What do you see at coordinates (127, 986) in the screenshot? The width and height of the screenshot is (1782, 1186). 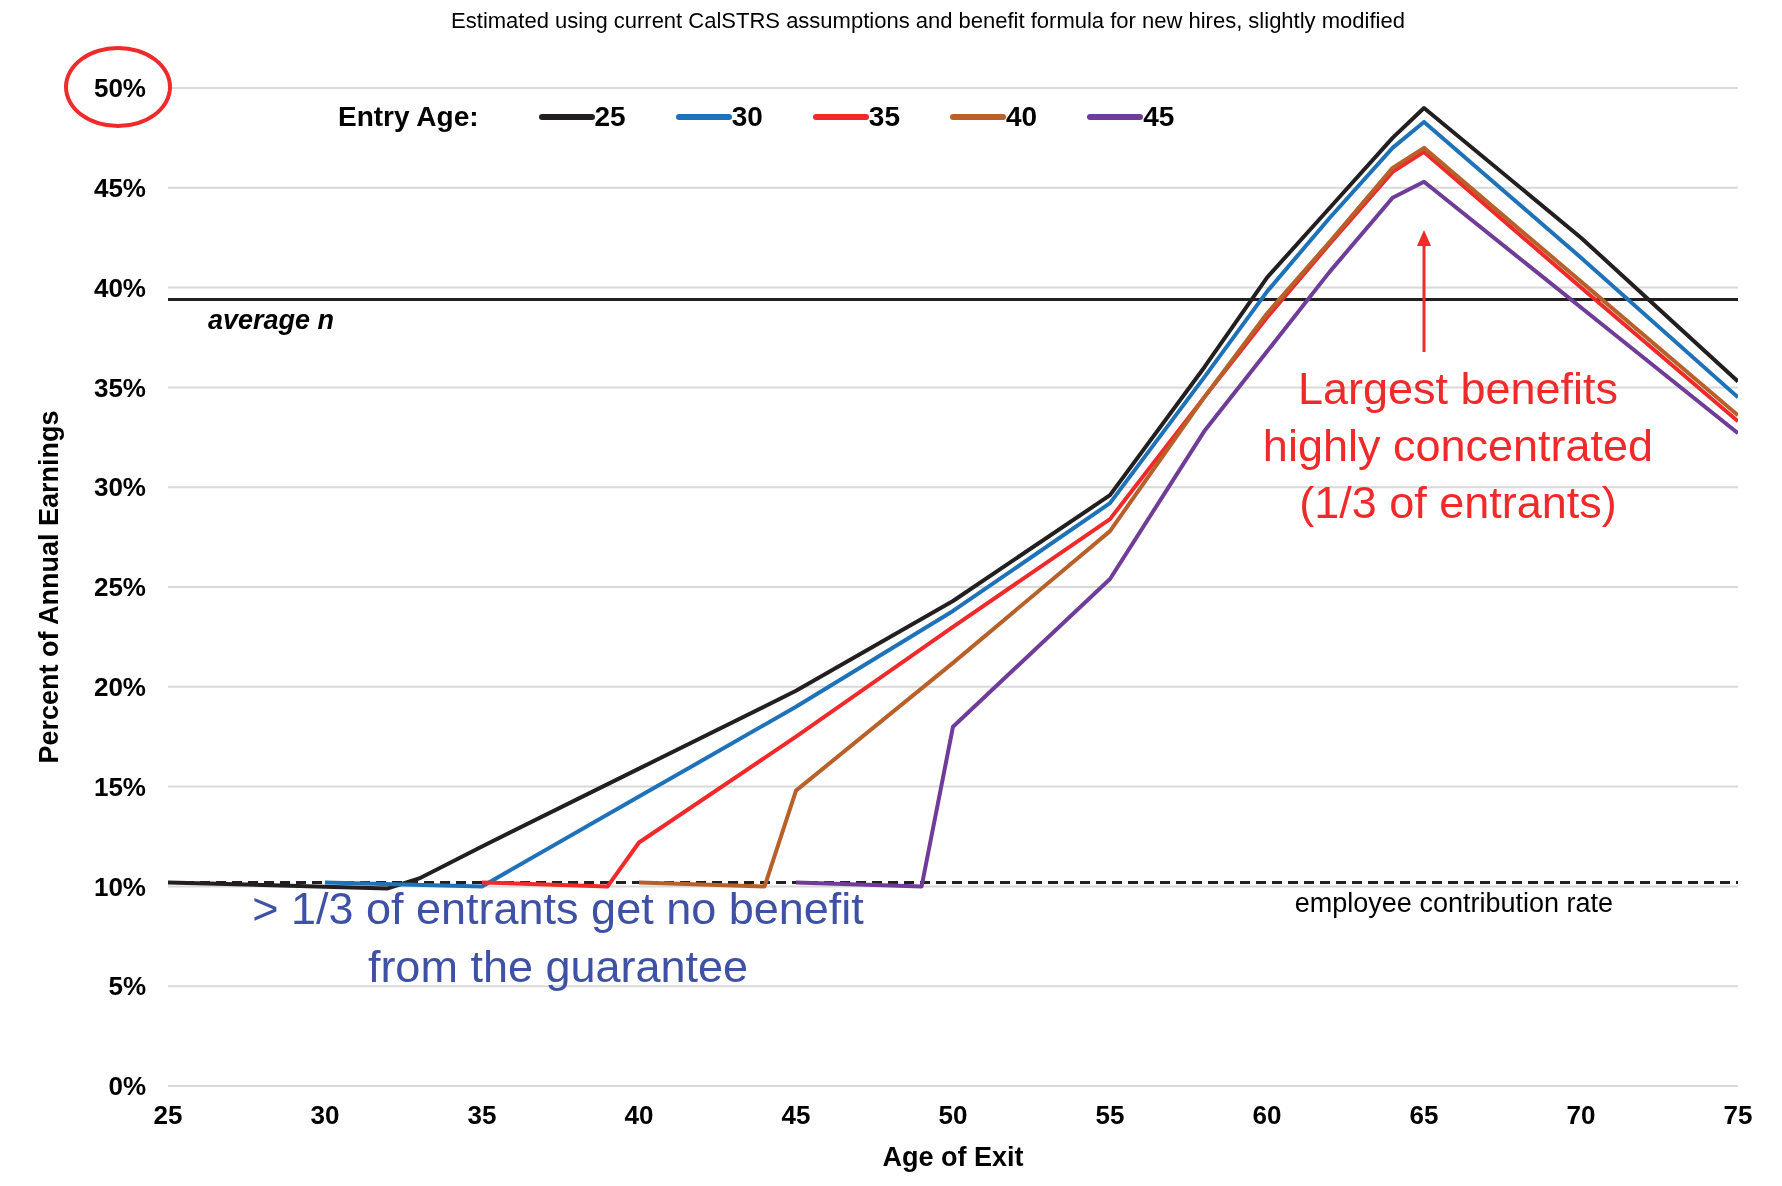 I see `y-tick-label: 5%` at bounding box center [127, 986].